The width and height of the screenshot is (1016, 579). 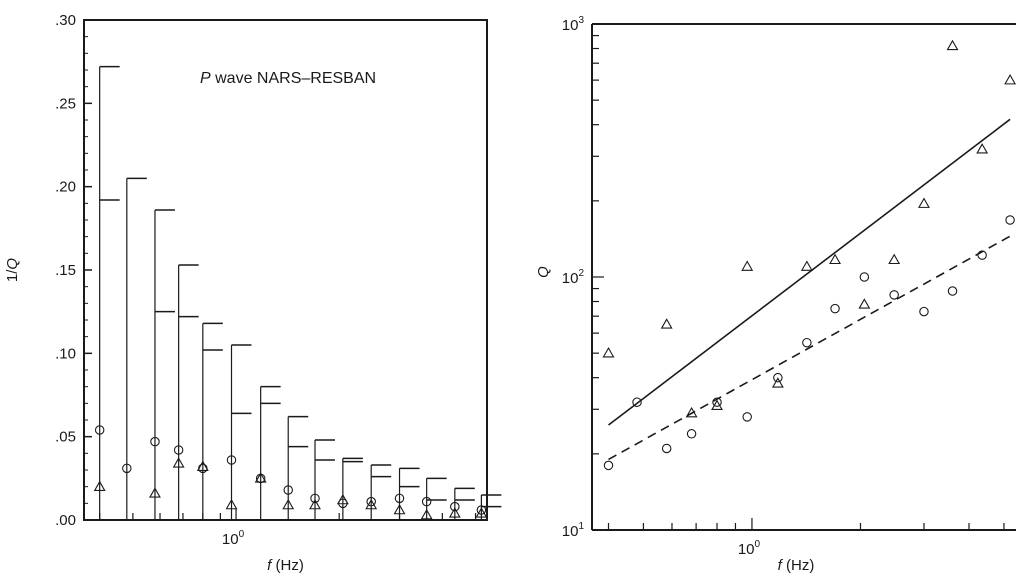 What do you see at coordinates (581, 273) in the screenshot?
I see `right-y-tick-label-exp: 2` at bounding box center [581, 273].